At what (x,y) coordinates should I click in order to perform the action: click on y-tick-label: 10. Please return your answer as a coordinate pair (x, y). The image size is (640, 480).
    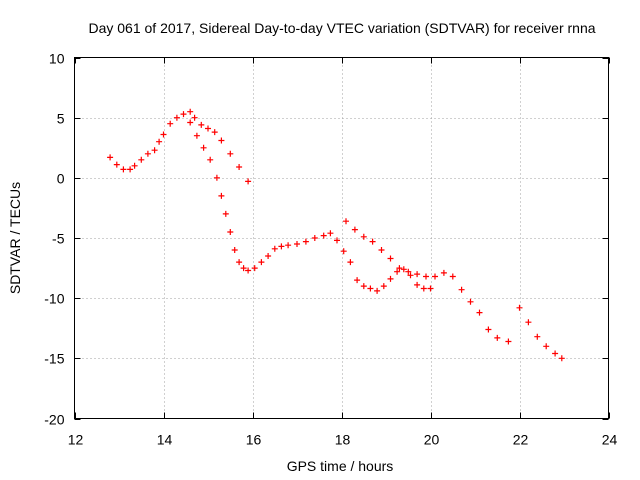
    Looking at the image, I should click on (57, 59).